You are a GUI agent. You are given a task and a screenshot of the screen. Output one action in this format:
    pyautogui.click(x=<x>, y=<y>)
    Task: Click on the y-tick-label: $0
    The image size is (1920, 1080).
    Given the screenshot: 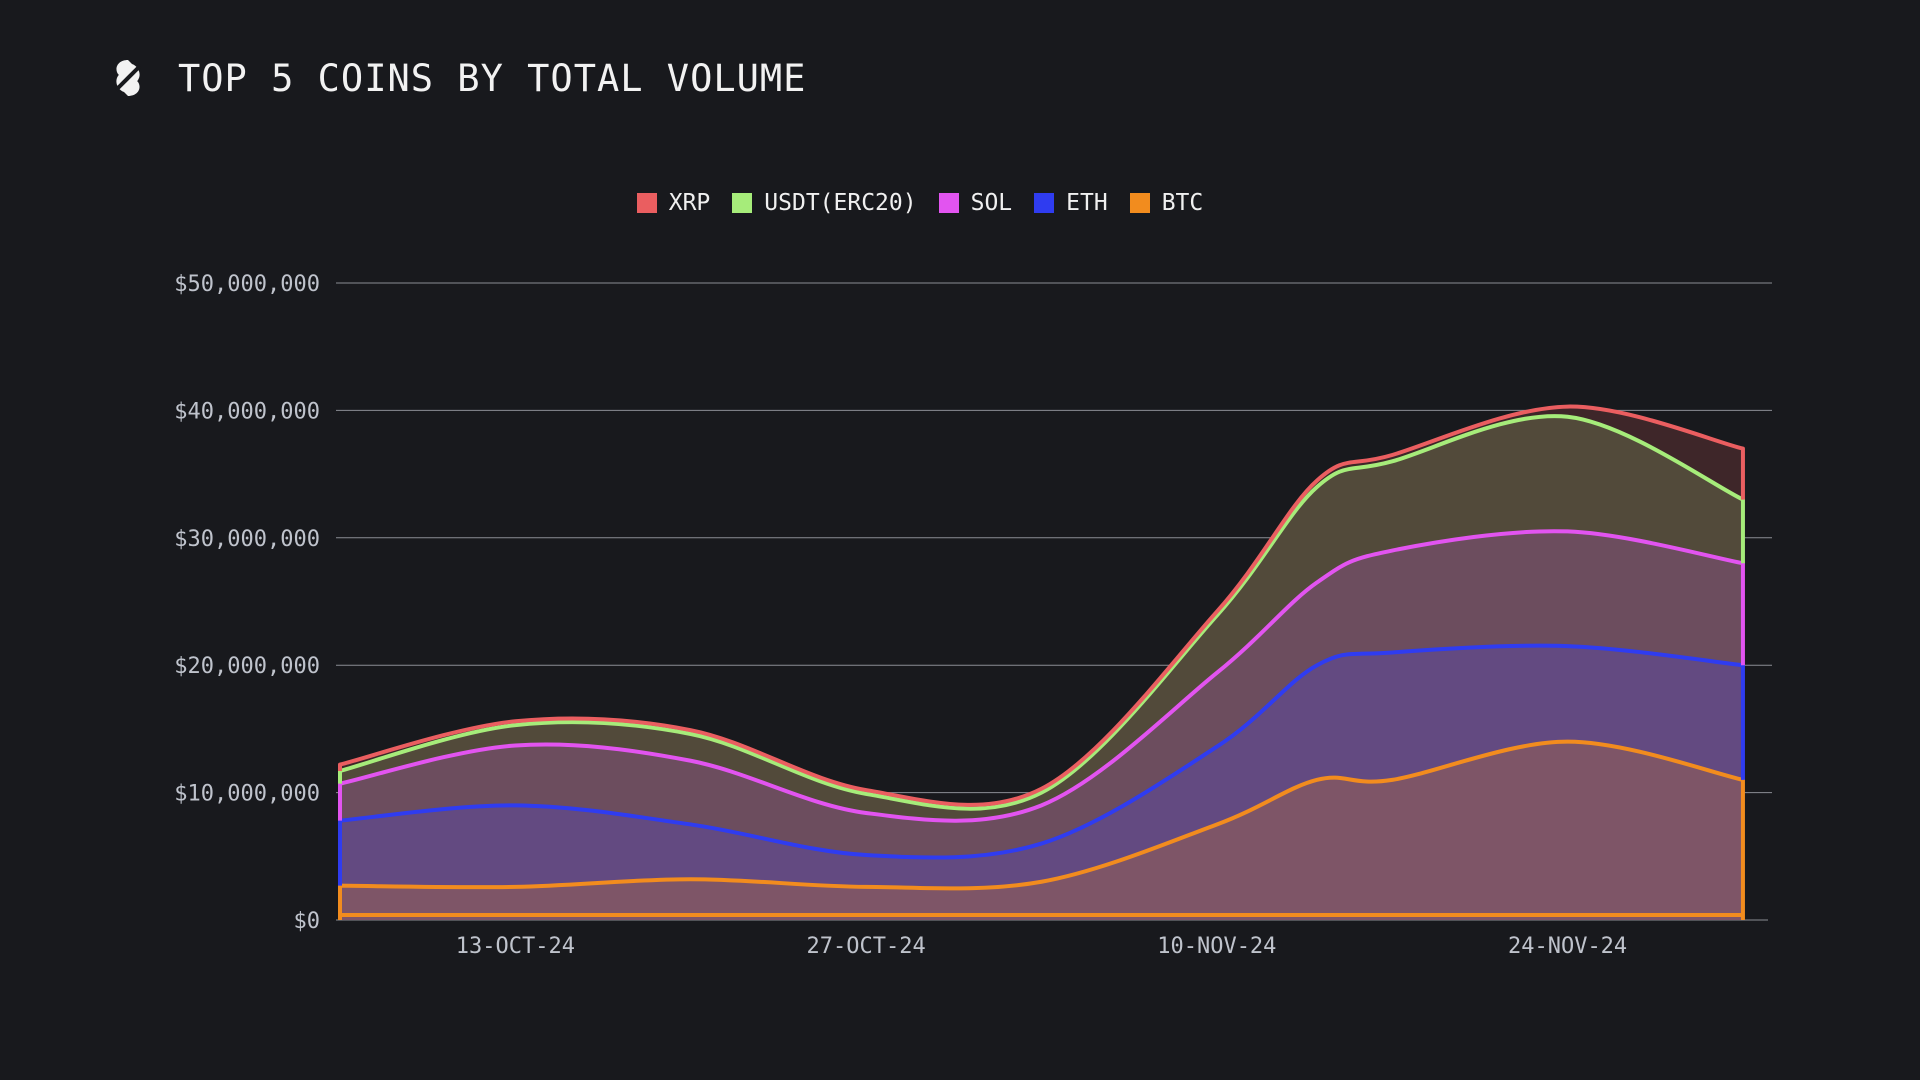 What is the action you would take?
    pyautogui.click(x=307, y=921)
    